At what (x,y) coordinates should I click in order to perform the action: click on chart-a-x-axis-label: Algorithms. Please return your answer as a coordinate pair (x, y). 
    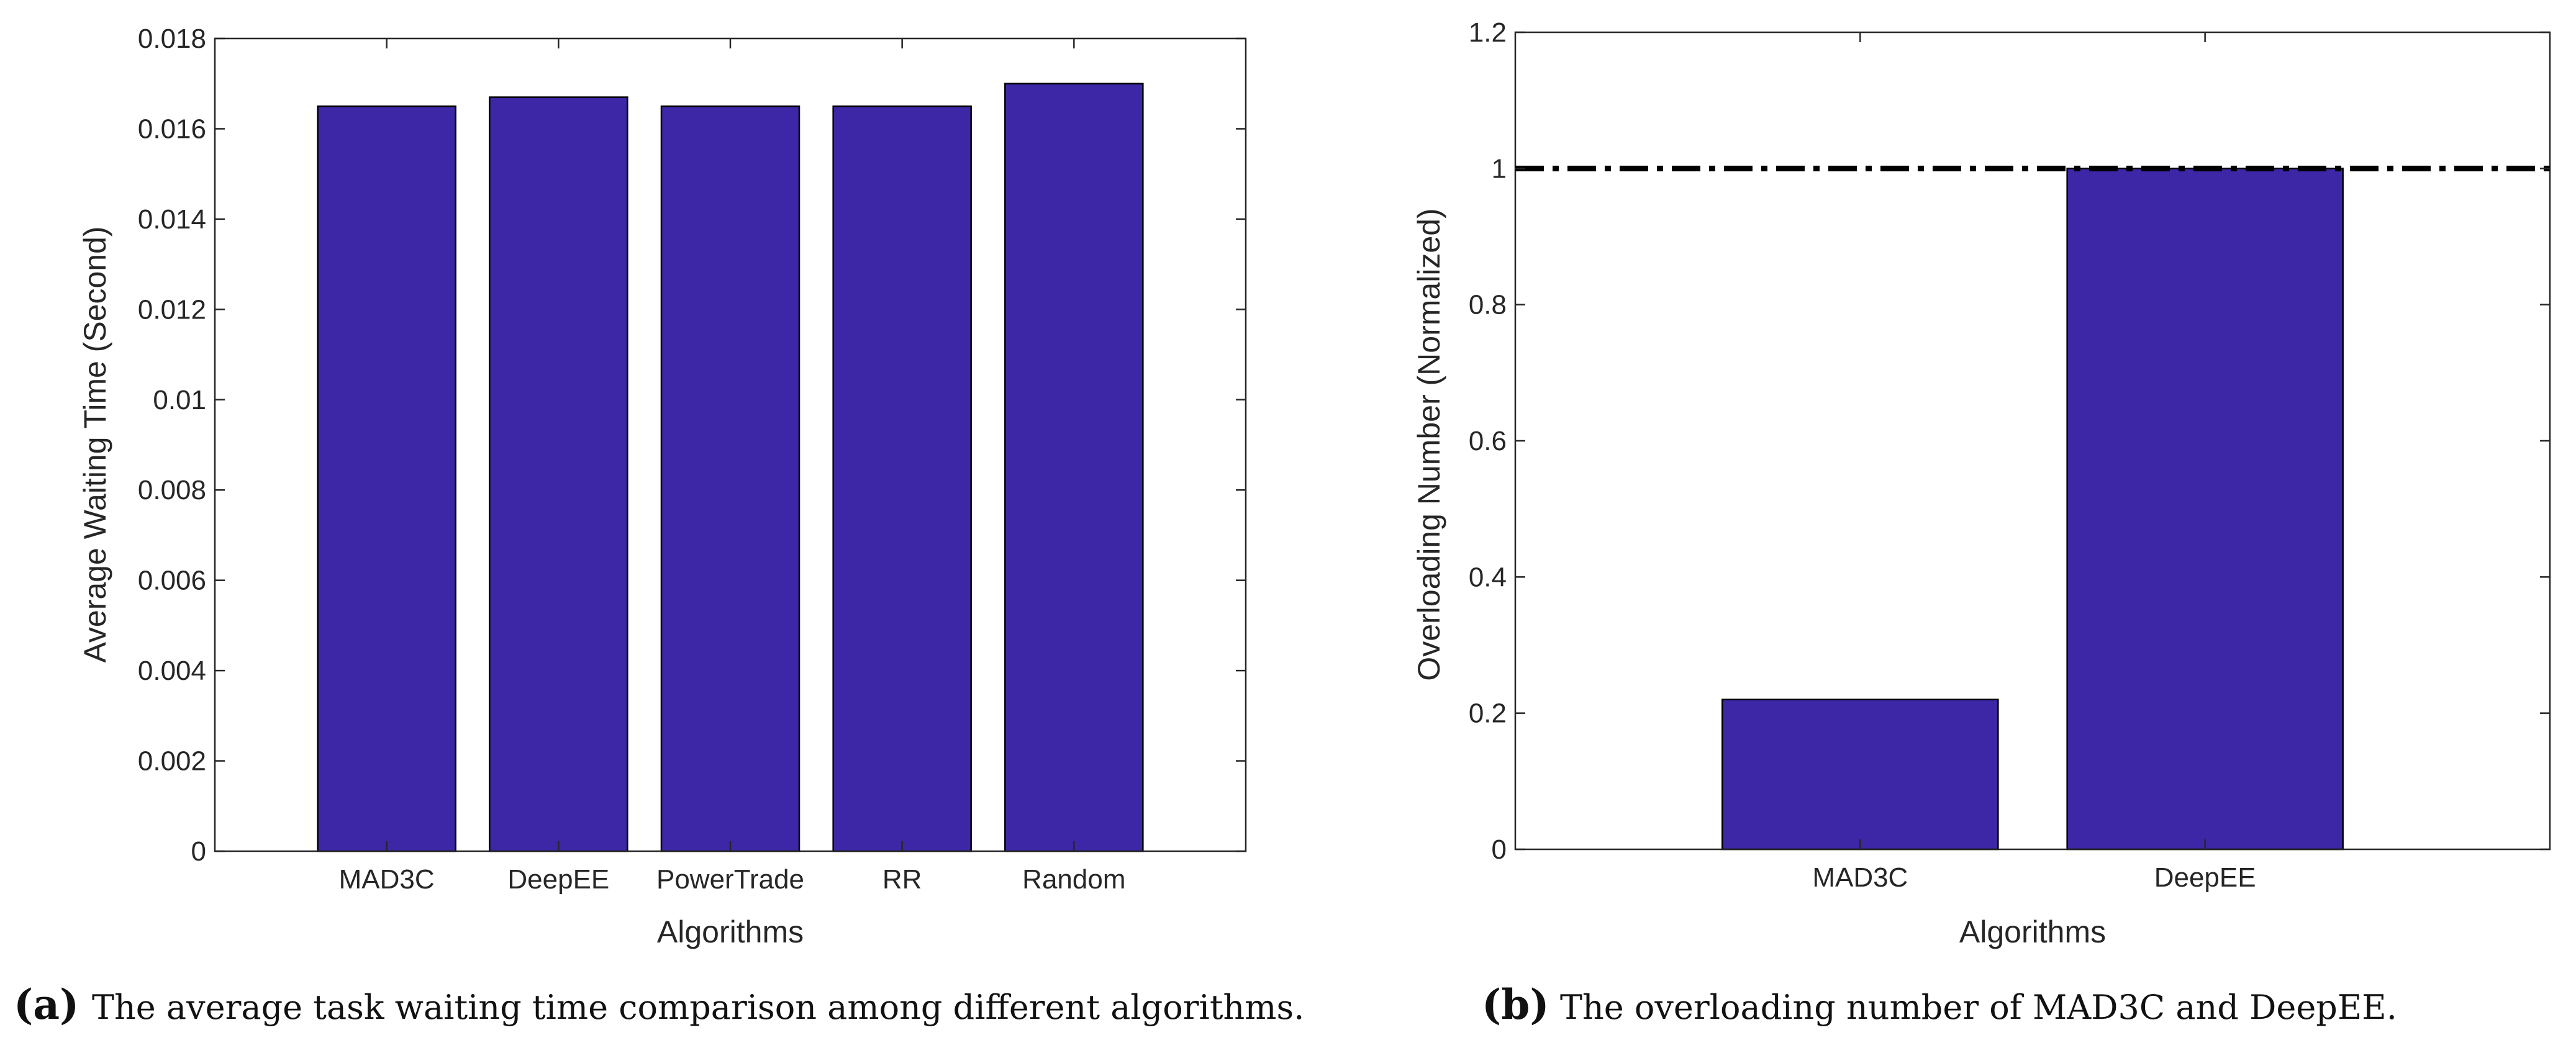
    Looking at the image, I should click on (730, 932).